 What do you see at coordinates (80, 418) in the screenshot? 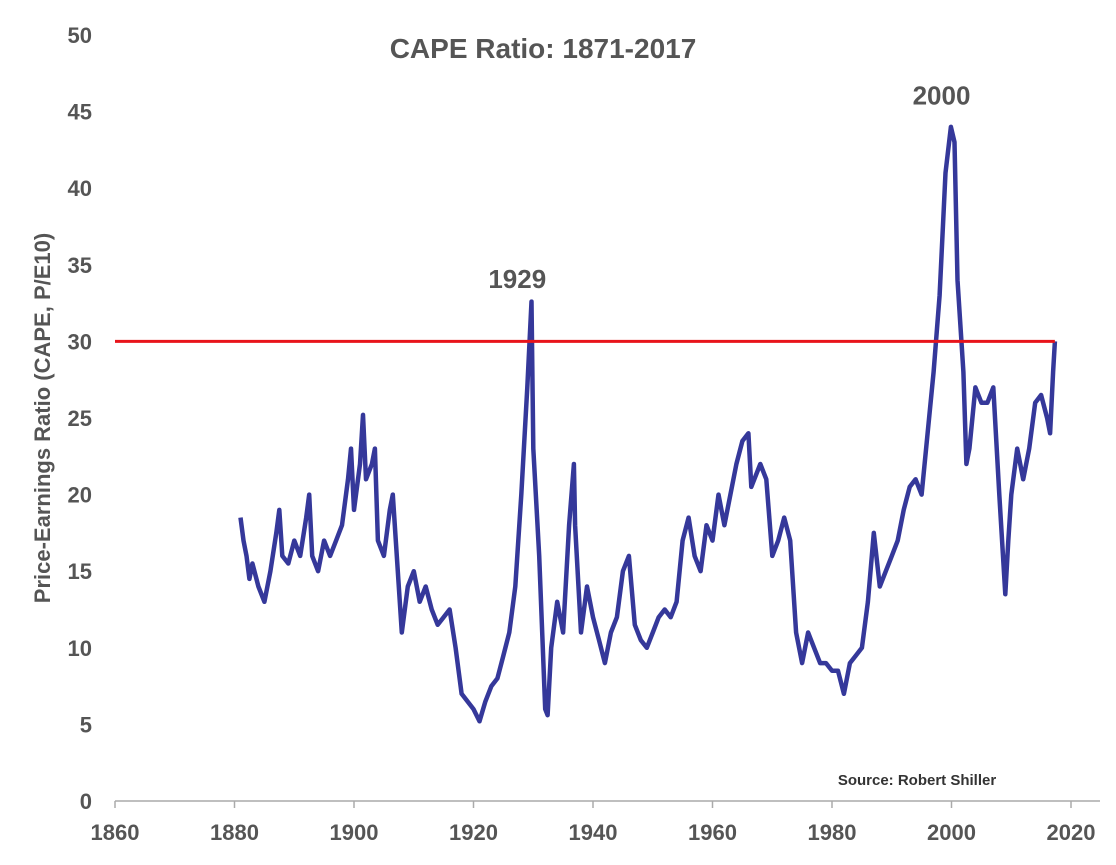
I see `y-tick-label: 25` at bounding box center [80, 418].